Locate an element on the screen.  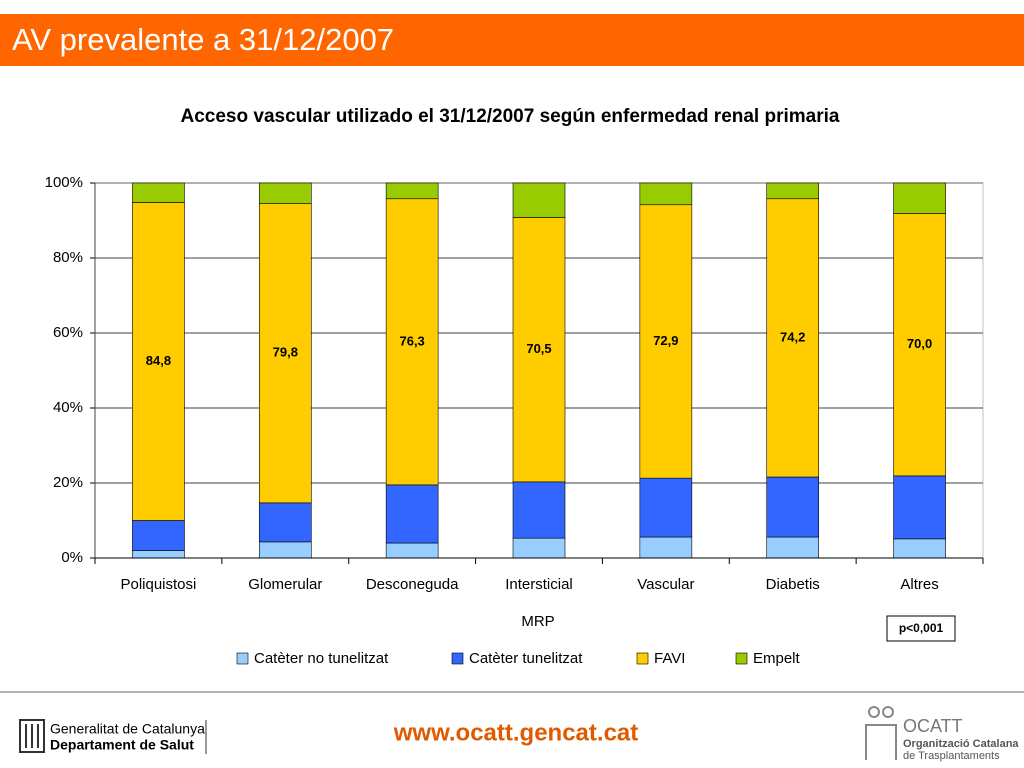
footer-right-2: Organització Catalana is located at coordinates (961, 744).